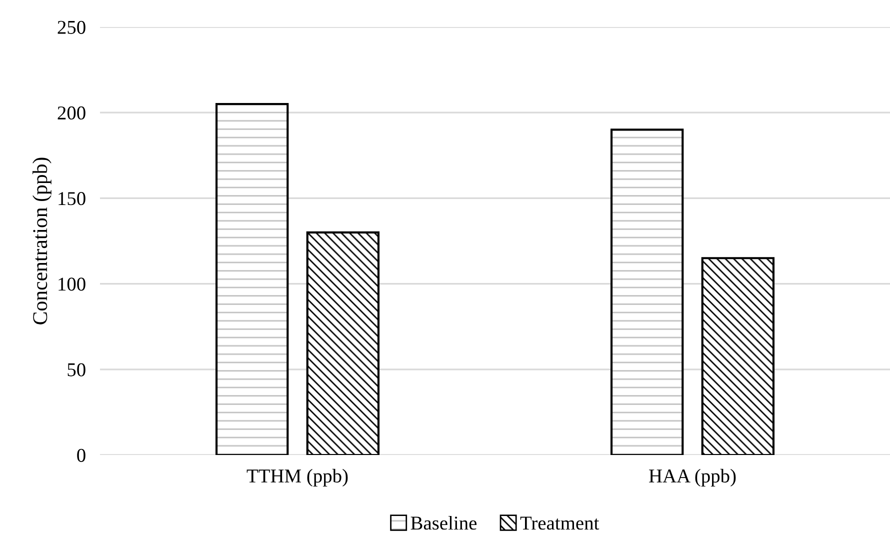 This screenshot has width=890, height=543. Describe the element at coordinates (560, 523) in the screenshot. I see `legend-label: Treatment` at that location.